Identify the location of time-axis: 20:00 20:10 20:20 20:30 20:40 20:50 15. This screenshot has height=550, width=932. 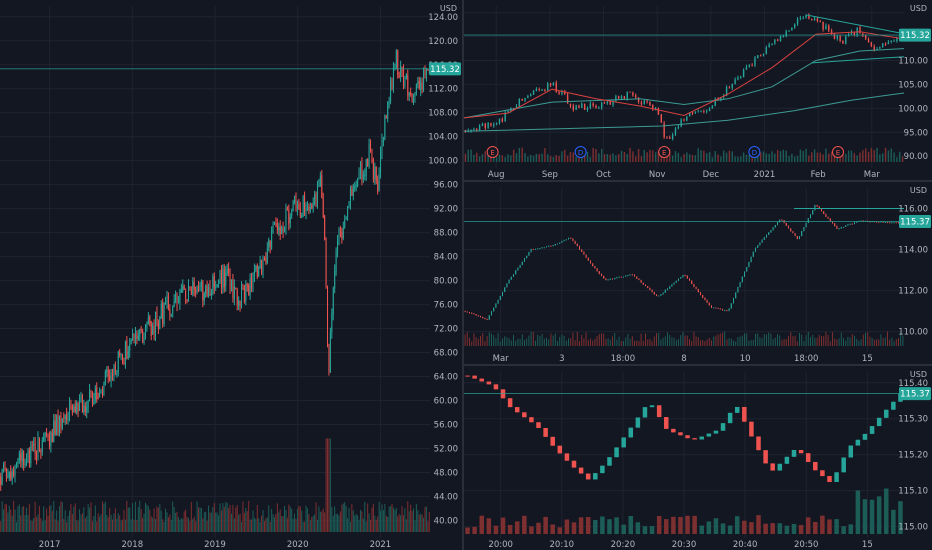
(680, 545).